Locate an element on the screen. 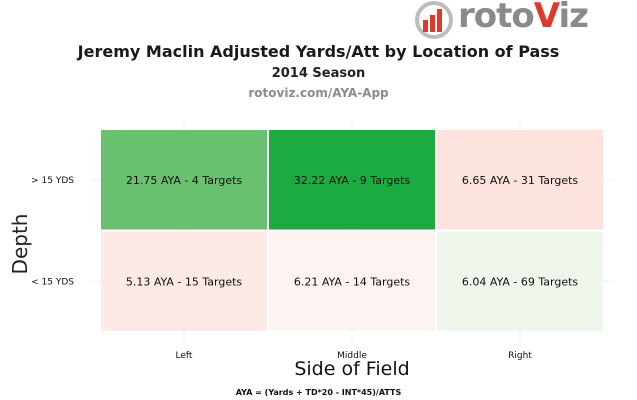  logo-wordmark: rotoViz is located at coordinates (523, 18).